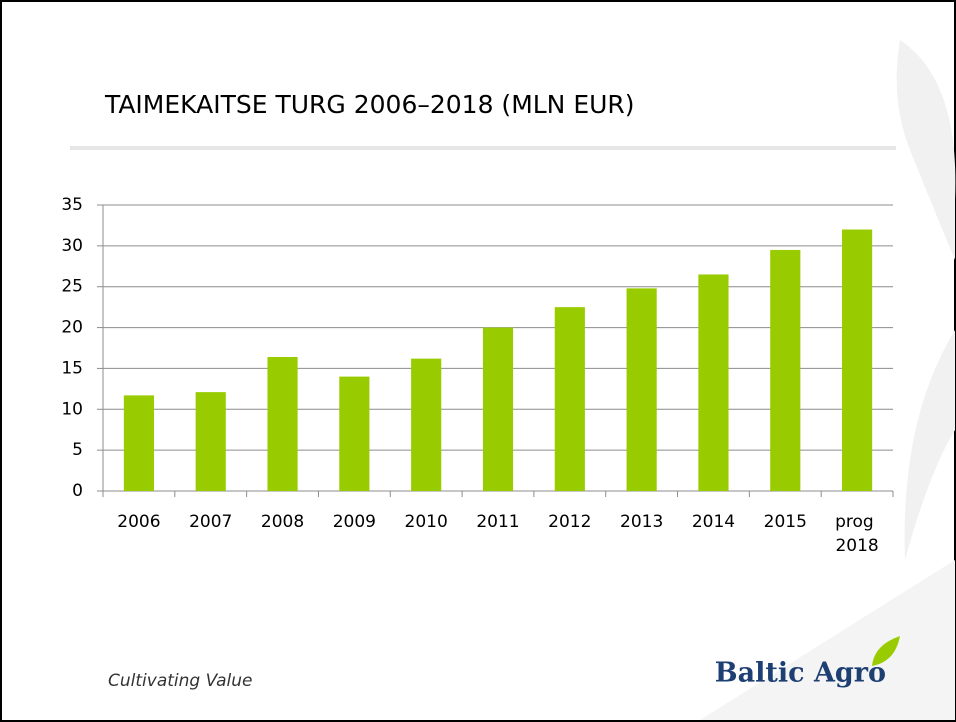  Describe the element at coordinates (785, 522) in the screenshot. I see `x-tick-label: 2015` at that location.